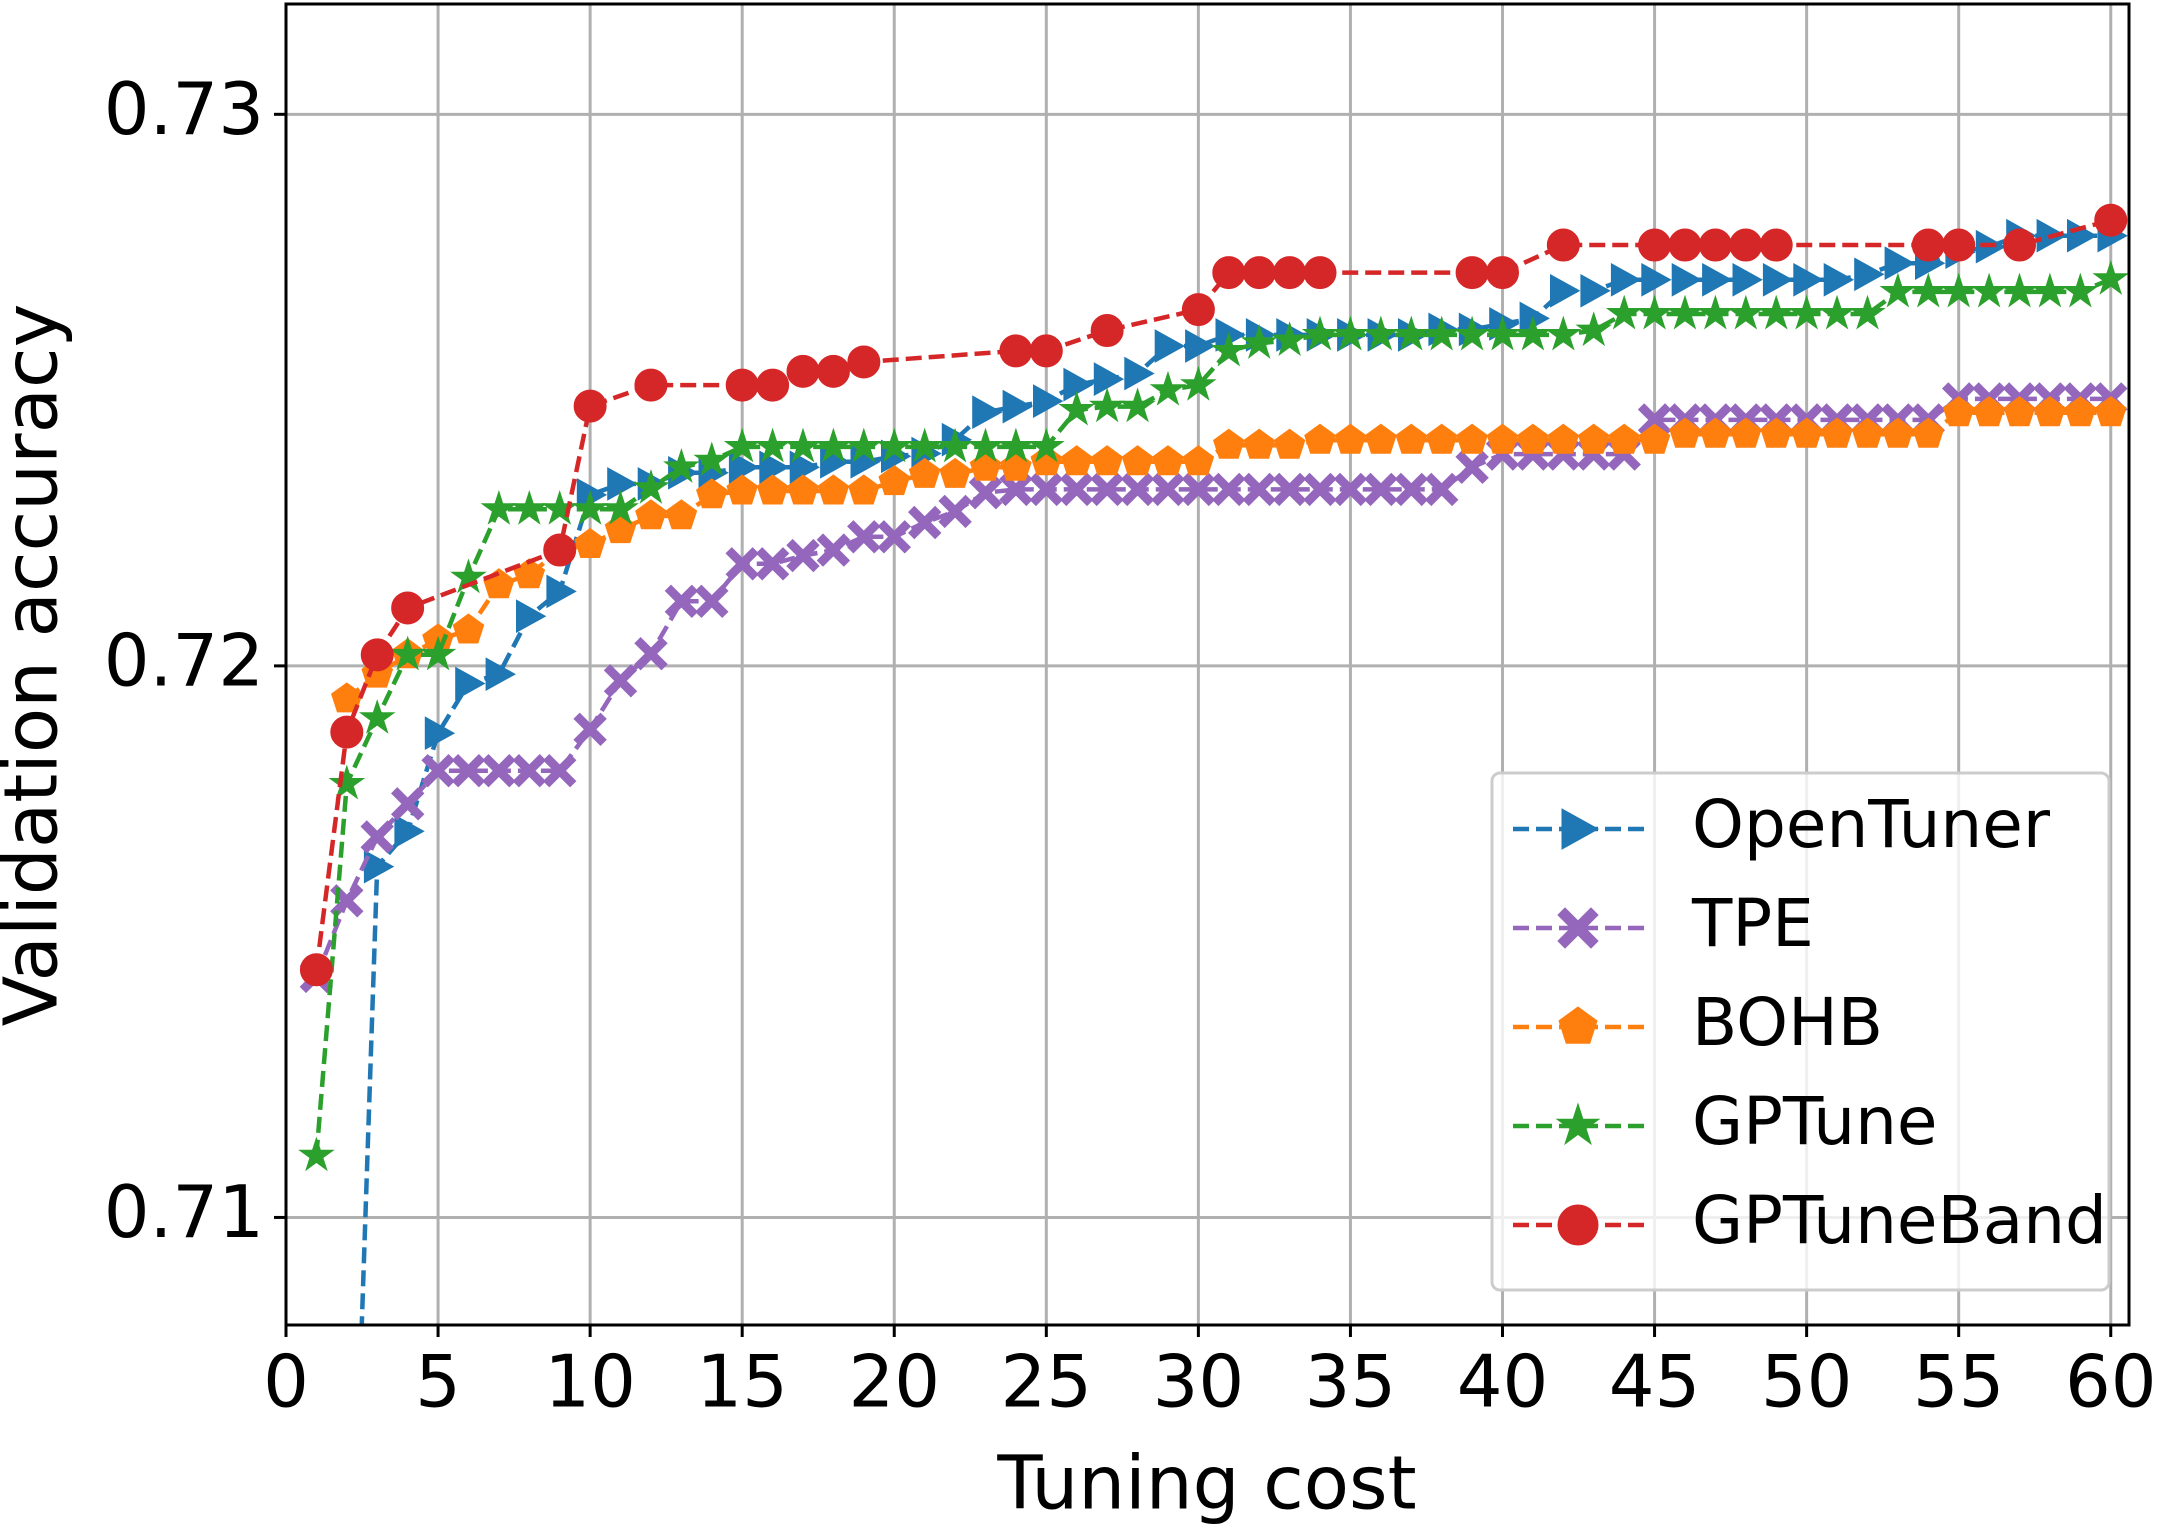 This screenshot has width=2157, height=1534. What do you see at coordinates (1815, 1121) in the screenshot?
I see `legend-label: GPTune` at bounding box center [1815, 1121].